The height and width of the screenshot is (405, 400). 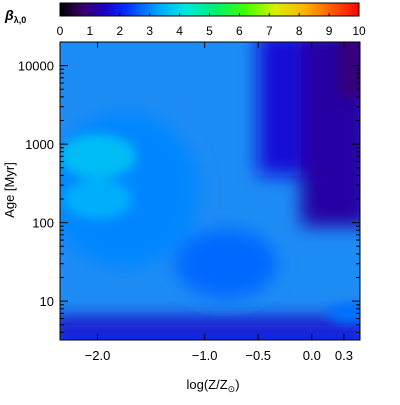 I want to click on colorbar-tick-label: 4, so click(x=179, y=31).